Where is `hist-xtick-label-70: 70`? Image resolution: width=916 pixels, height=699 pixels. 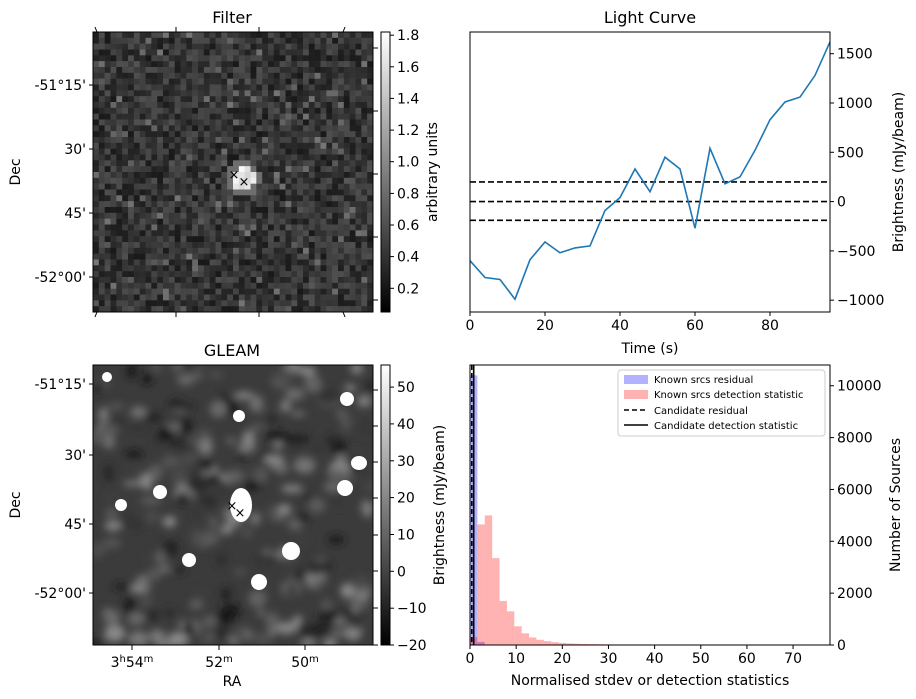 hist-xtick-label-70: 70 is located at coordinates (793, 659).